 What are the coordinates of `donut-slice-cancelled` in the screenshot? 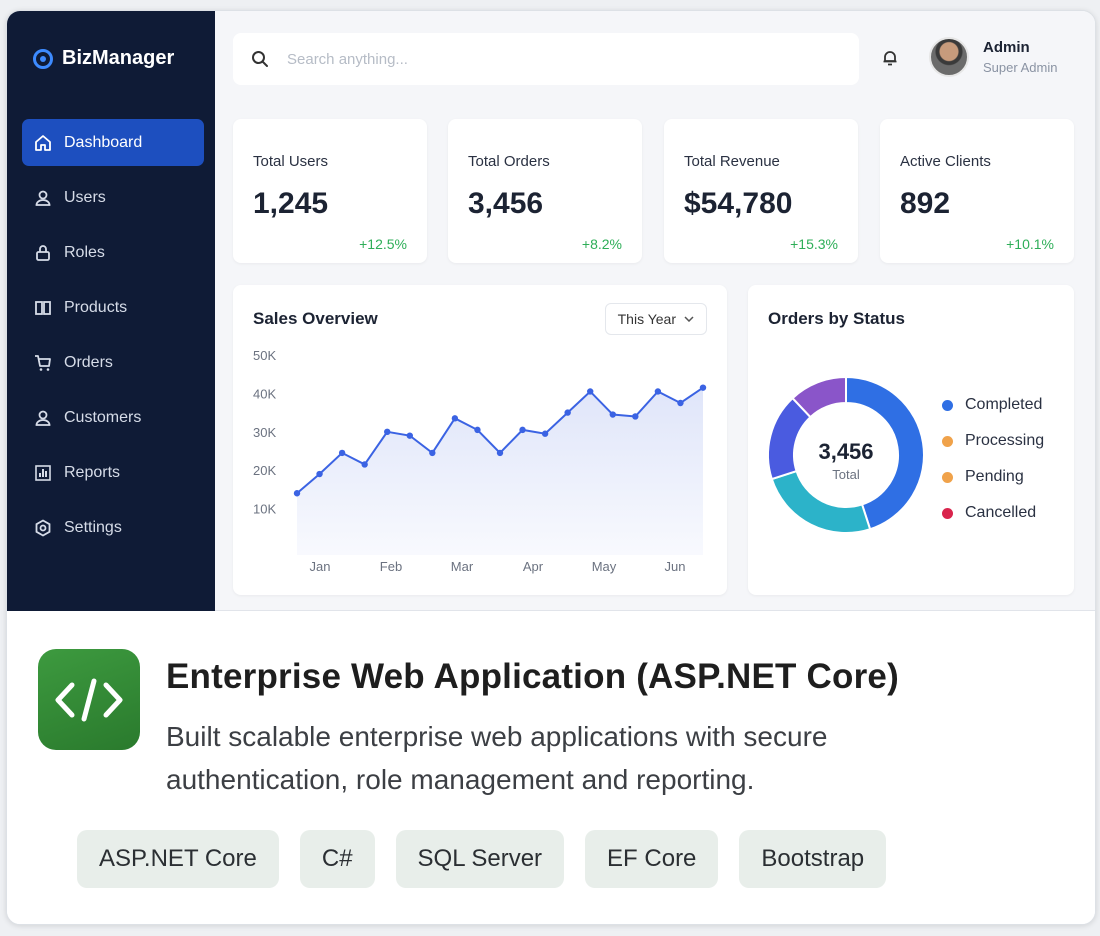 It's located at (819, 397).